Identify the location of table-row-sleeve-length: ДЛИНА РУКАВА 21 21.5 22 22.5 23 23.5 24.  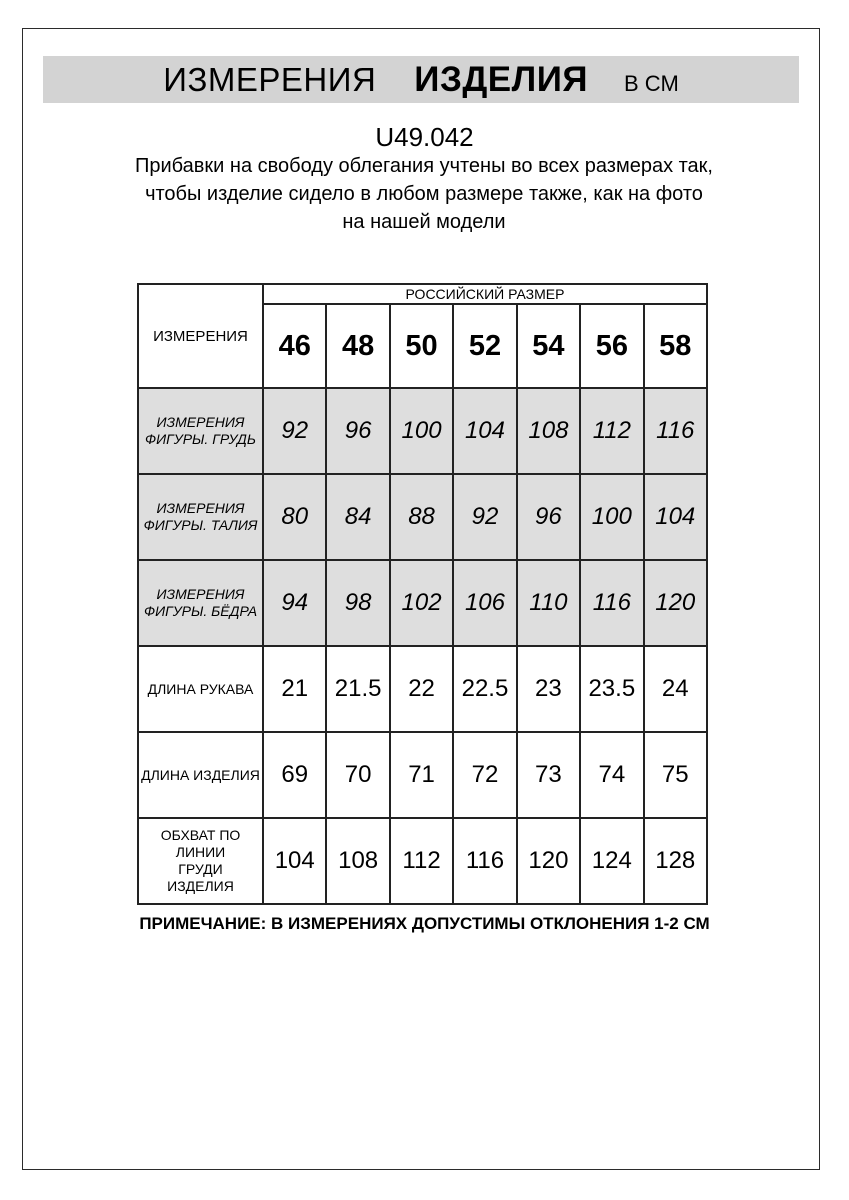
(423, 689).